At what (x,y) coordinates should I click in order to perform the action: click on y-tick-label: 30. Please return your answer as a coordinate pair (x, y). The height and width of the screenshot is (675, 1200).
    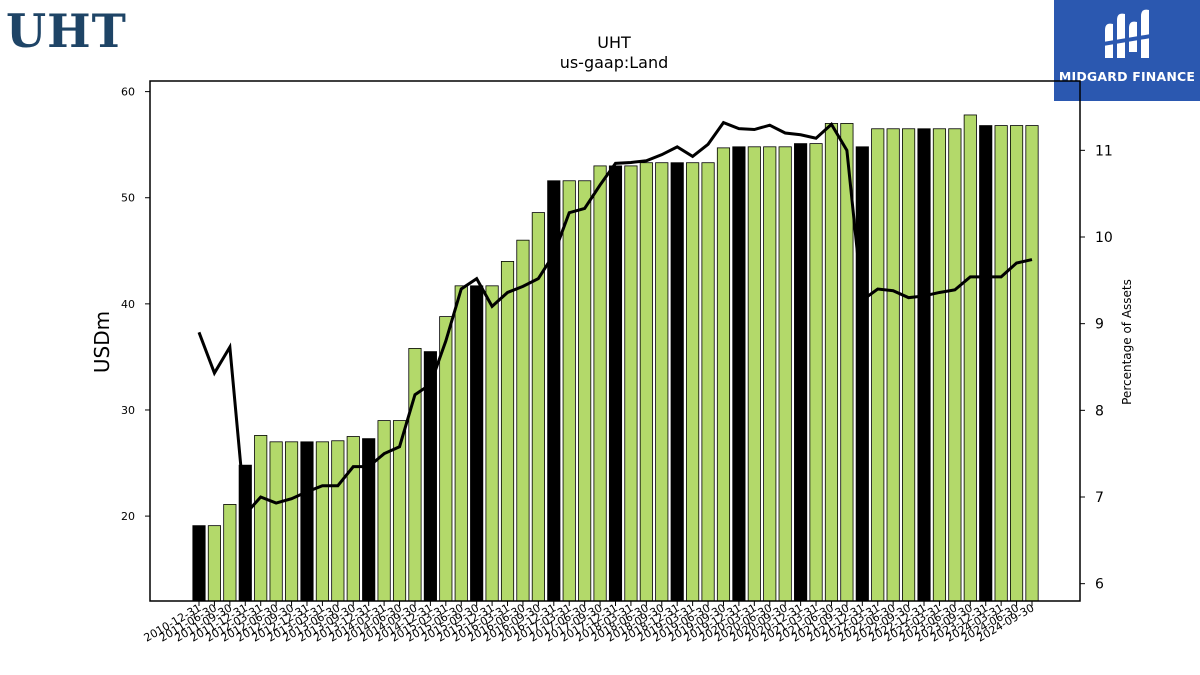
    Looking at the image, I should click on (128, 410).